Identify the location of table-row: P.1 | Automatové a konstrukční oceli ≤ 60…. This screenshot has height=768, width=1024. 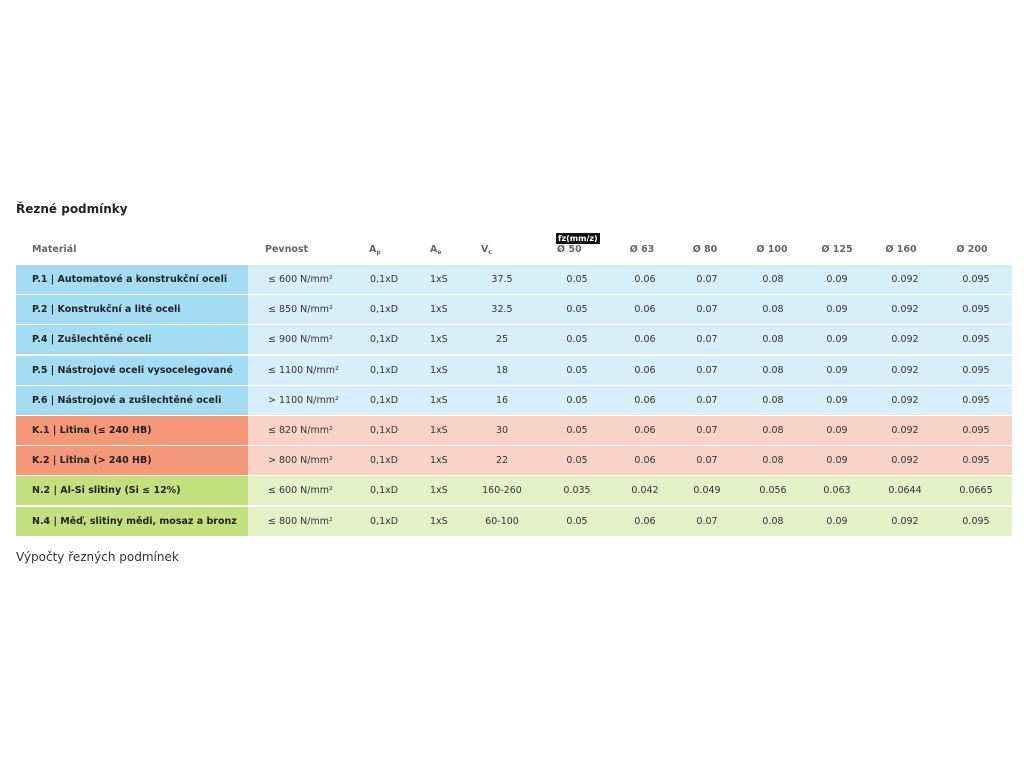
(514, 279).